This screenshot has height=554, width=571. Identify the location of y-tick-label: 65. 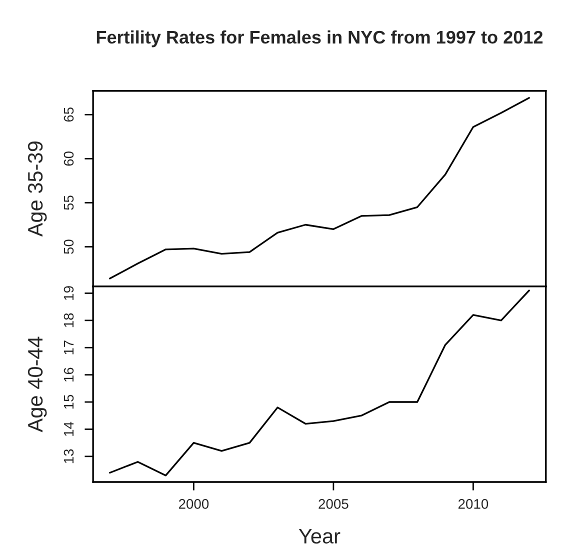
(69, 115).